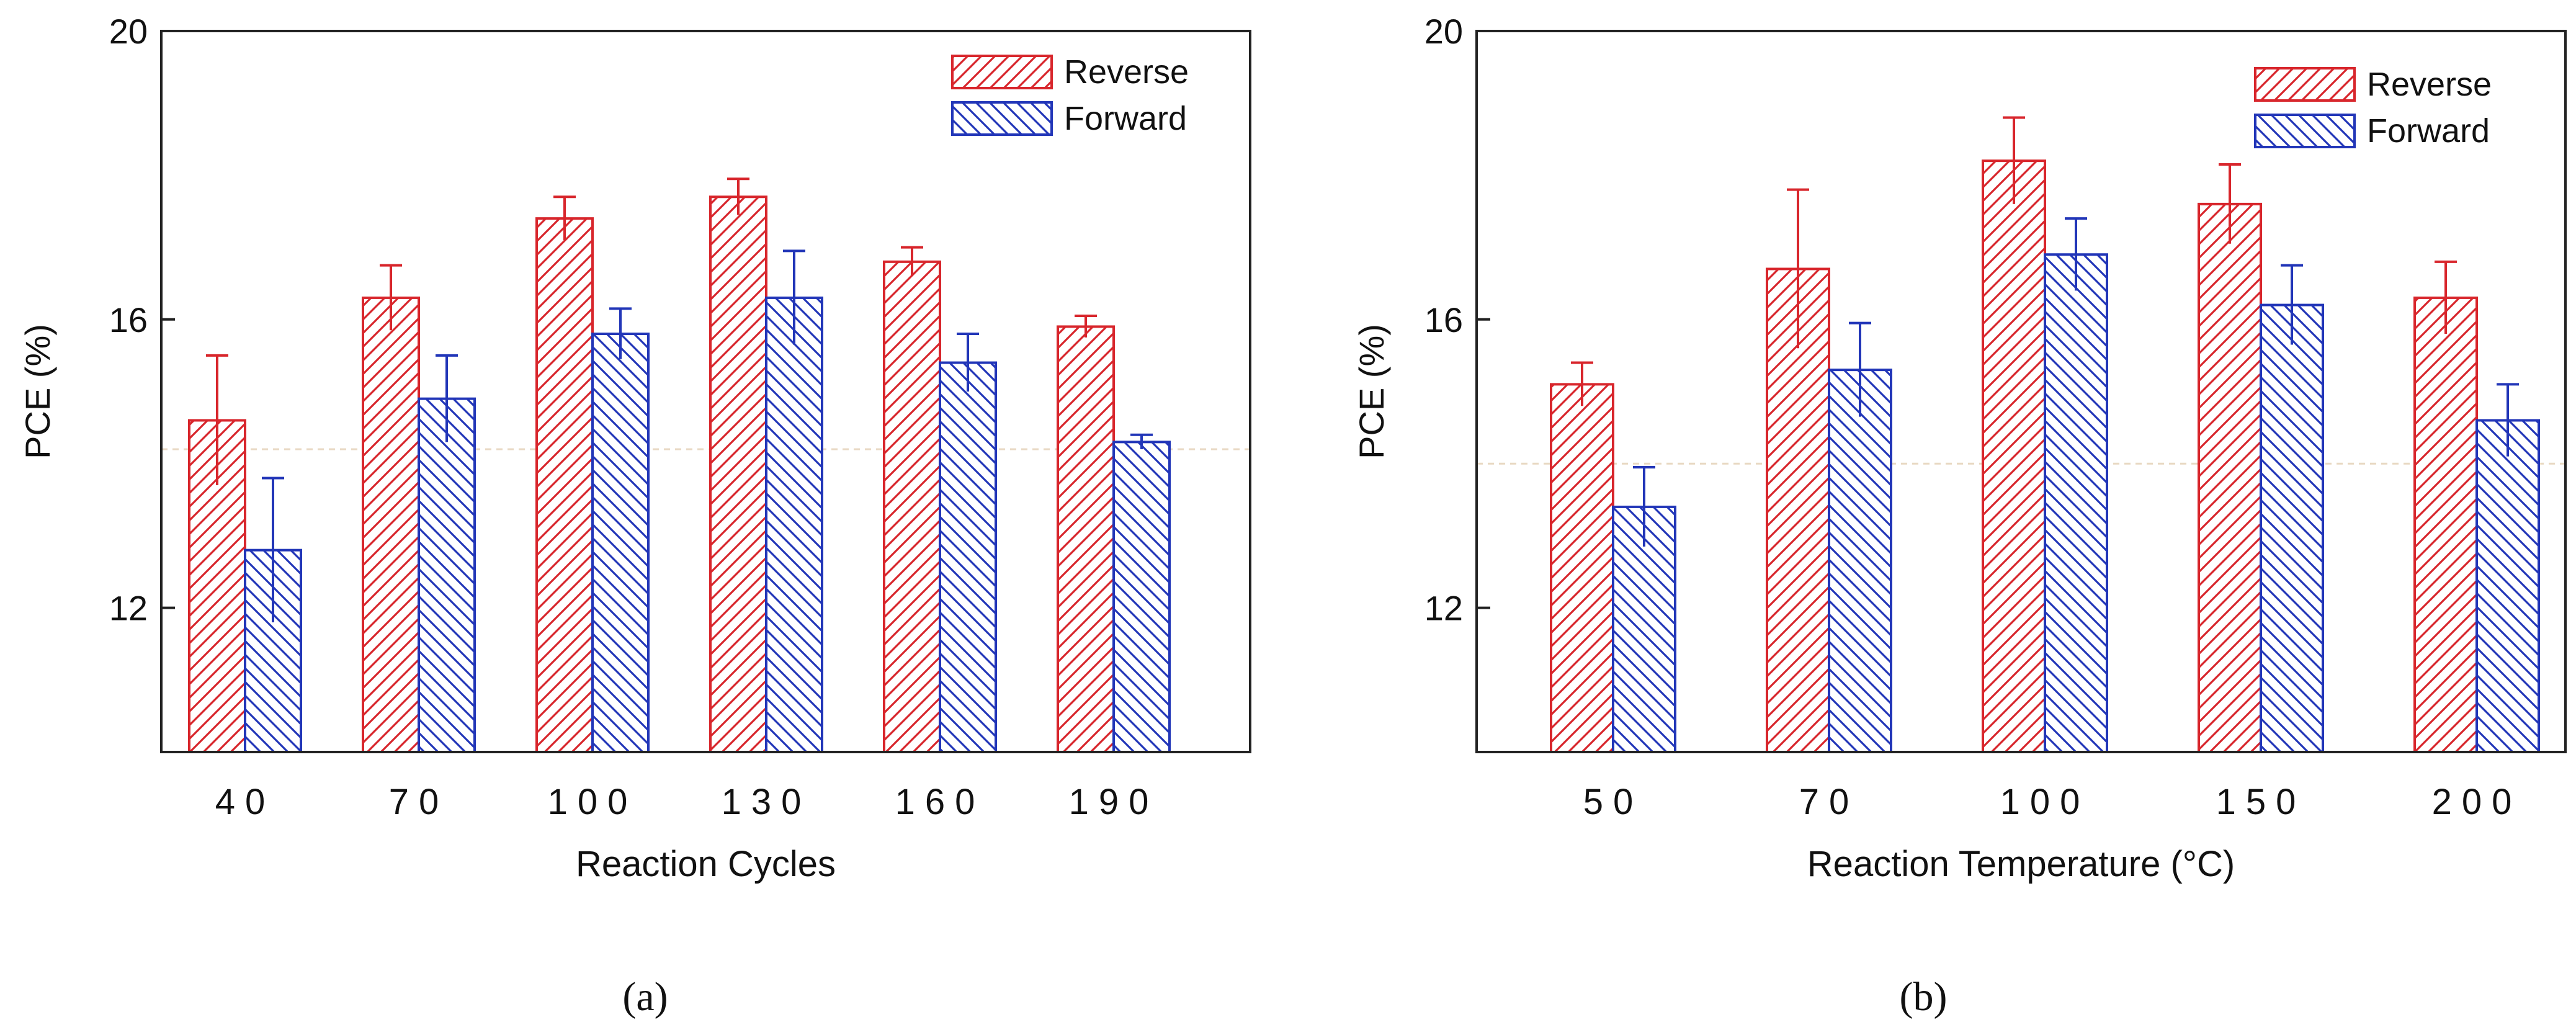 The width and height of the screenshot is (2576, 1030). What do you see at coordinates (706, 864) in the screenshot?
I see `x-axis-title: Reaction Cycles` at bounding box center [706, 864].